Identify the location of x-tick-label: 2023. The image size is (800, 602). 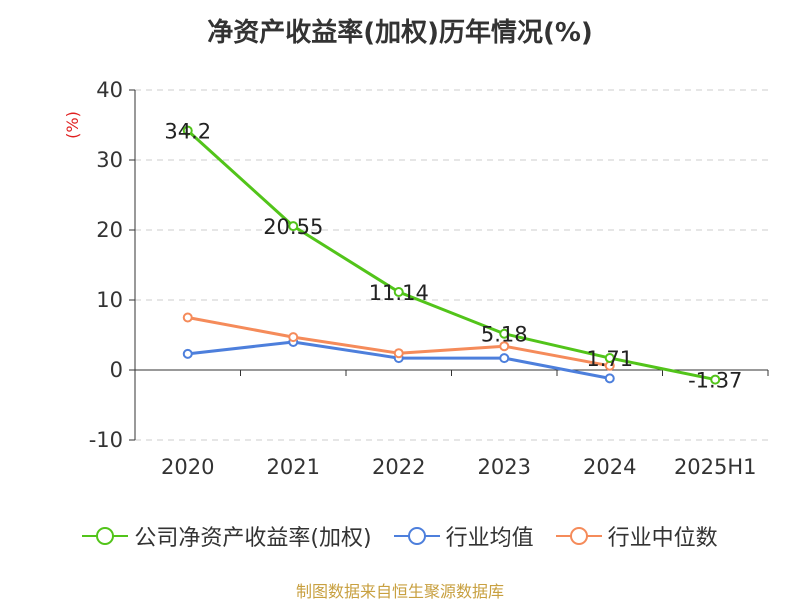
(504, 467).